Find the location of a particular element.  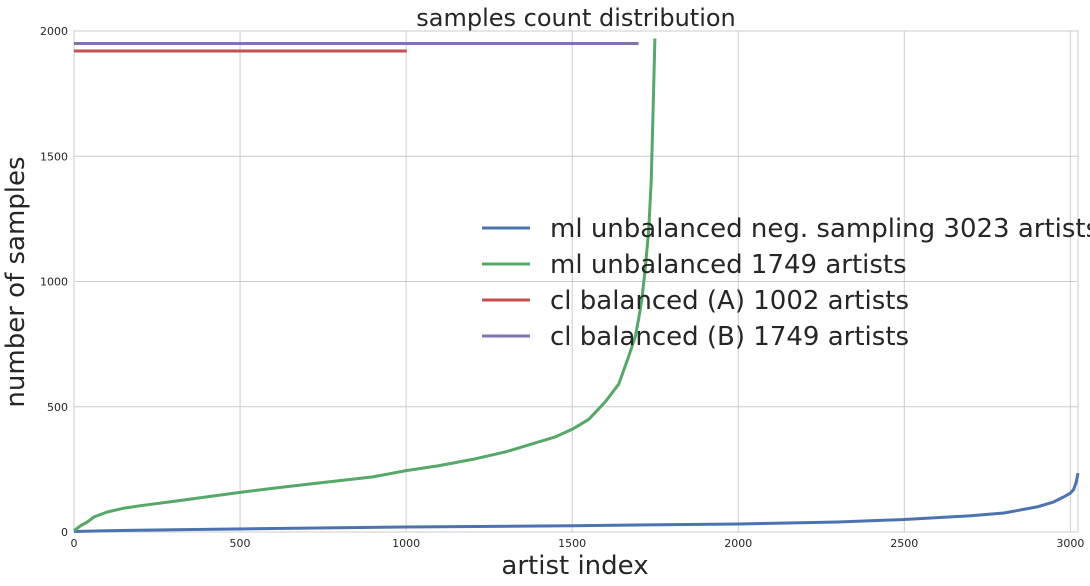

x-axis-label: artist index is located at coordinates (574, 566).